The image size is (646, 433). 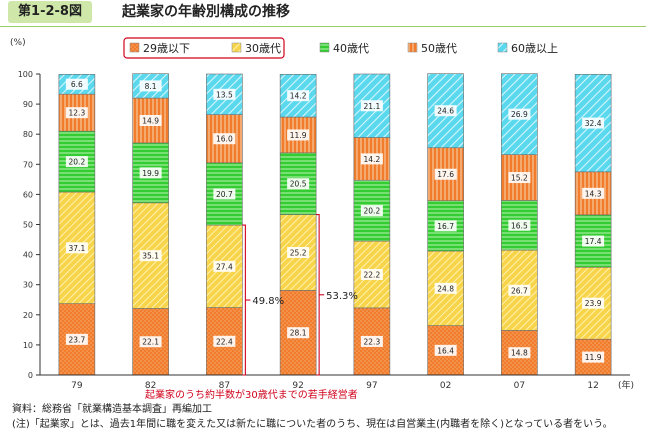 What do you see at coordinates (77, 162) in the screenshot?
I see `value-label: 20.2` at bounding box center [77, 162].